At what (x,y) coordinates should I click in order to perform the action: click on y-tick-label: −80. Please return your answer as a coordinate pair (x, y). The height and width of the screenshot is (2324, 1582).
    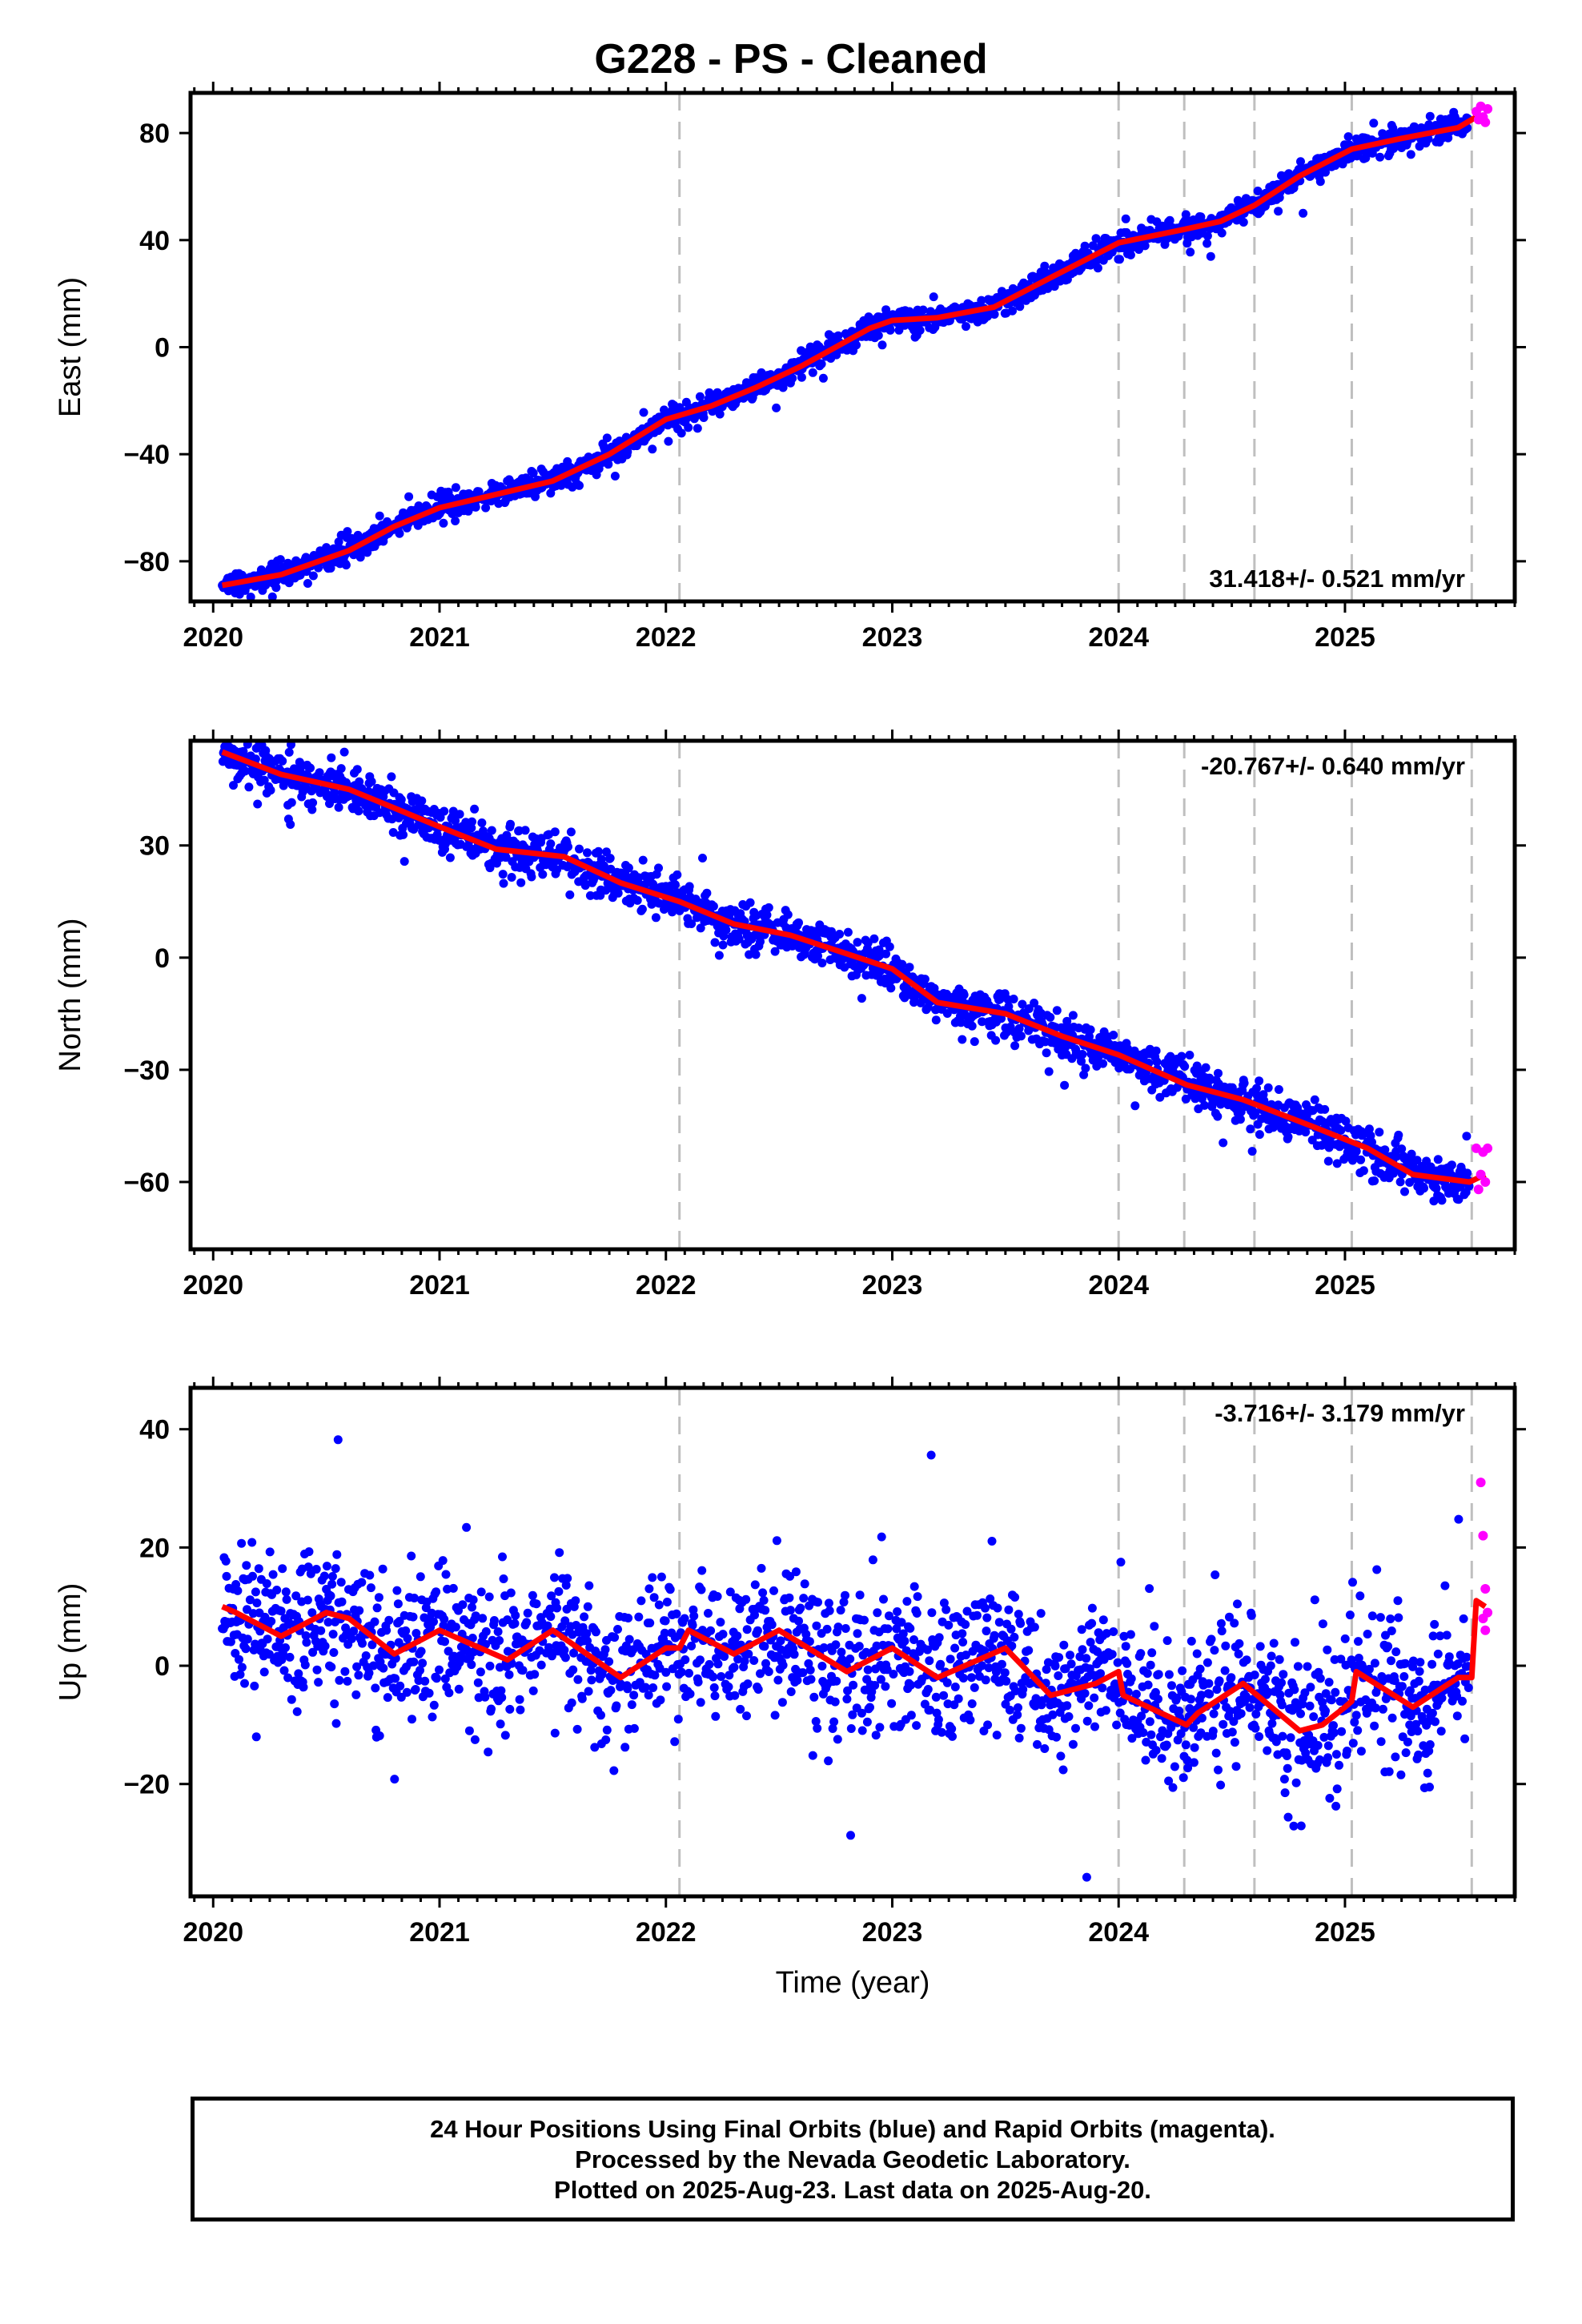
    Looking at the image, I should click on (146, 562).